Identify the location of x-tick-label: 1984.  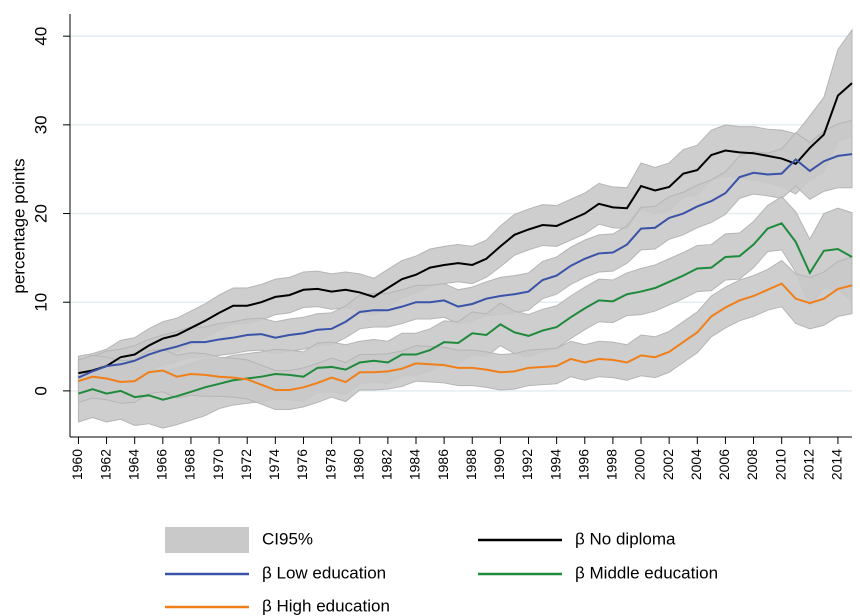
(415, 464).